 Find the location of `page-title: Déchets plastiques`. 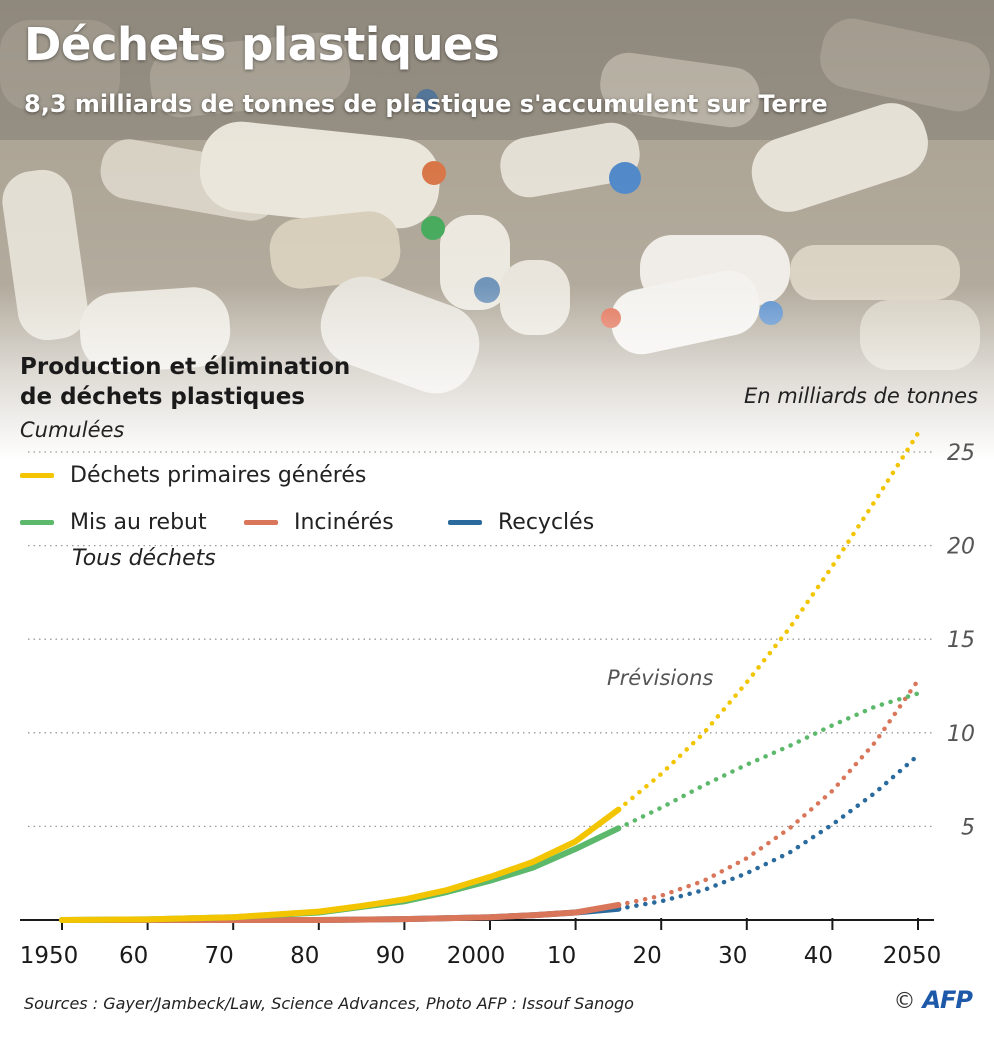

page-title: Déchets plastiques is located at coordinates (262, 44).